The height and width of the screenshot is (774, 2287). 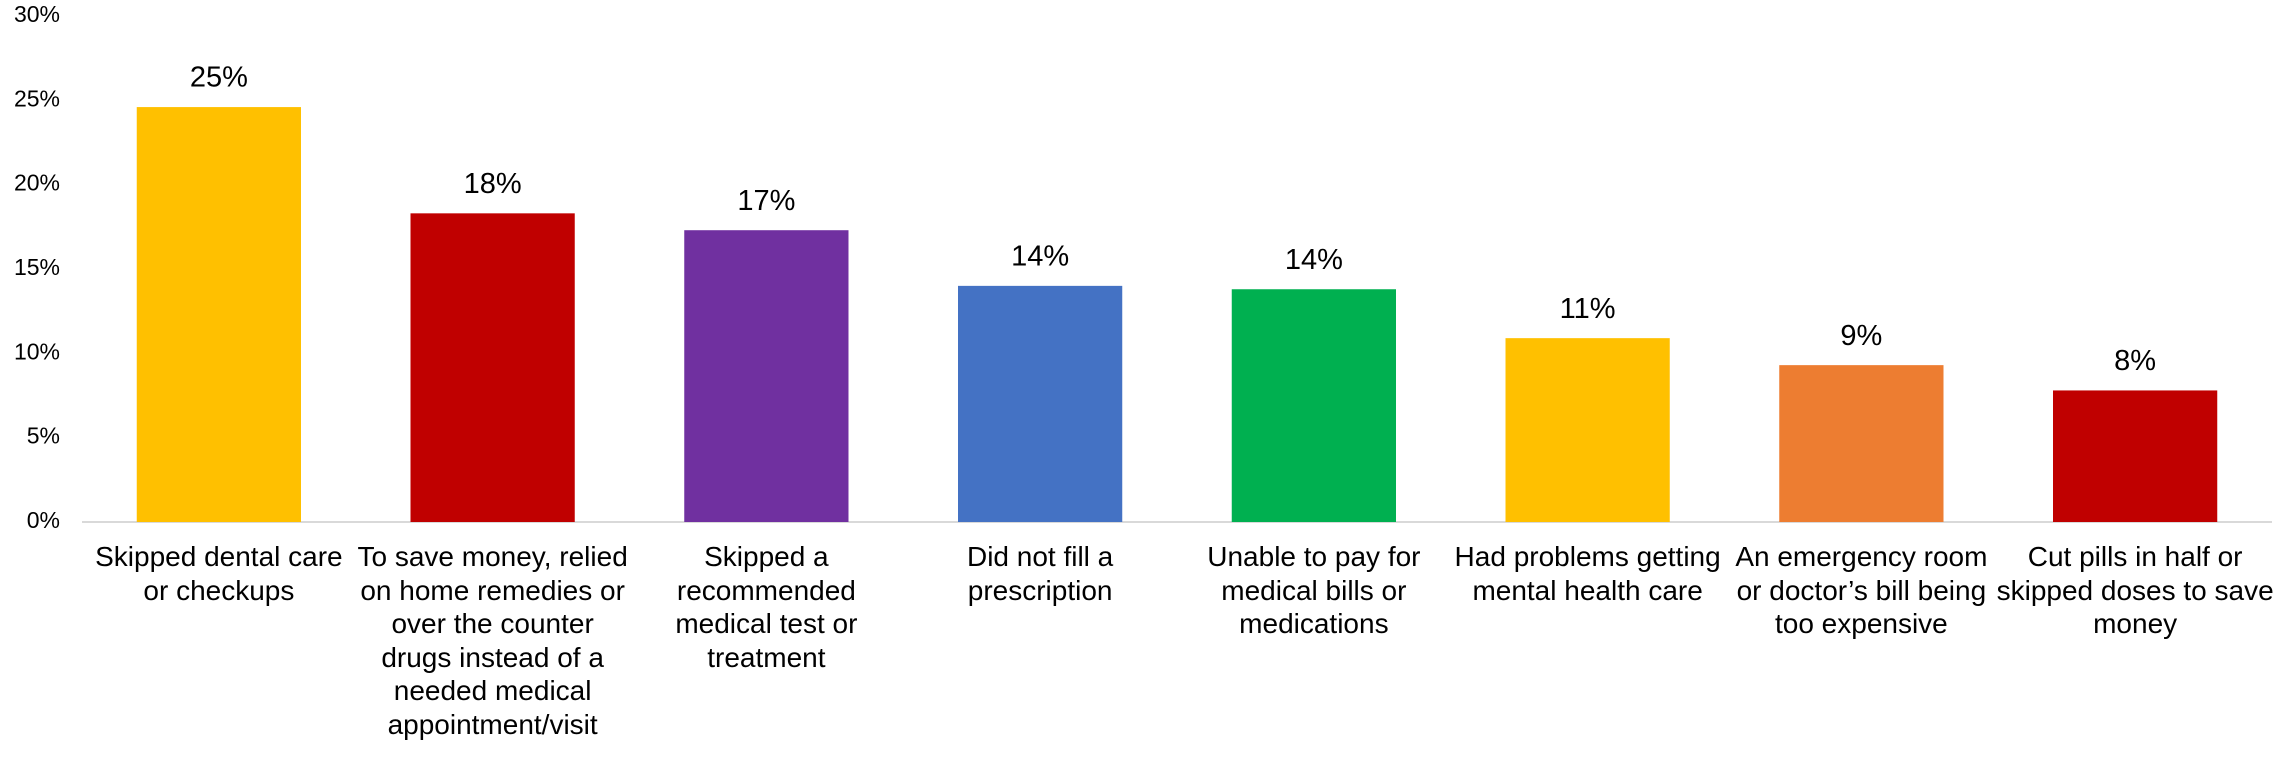 What do you see at coordinates (766, 201) in the screenshot?
I see `data-label: 17%` at bounding box center [766, 201].